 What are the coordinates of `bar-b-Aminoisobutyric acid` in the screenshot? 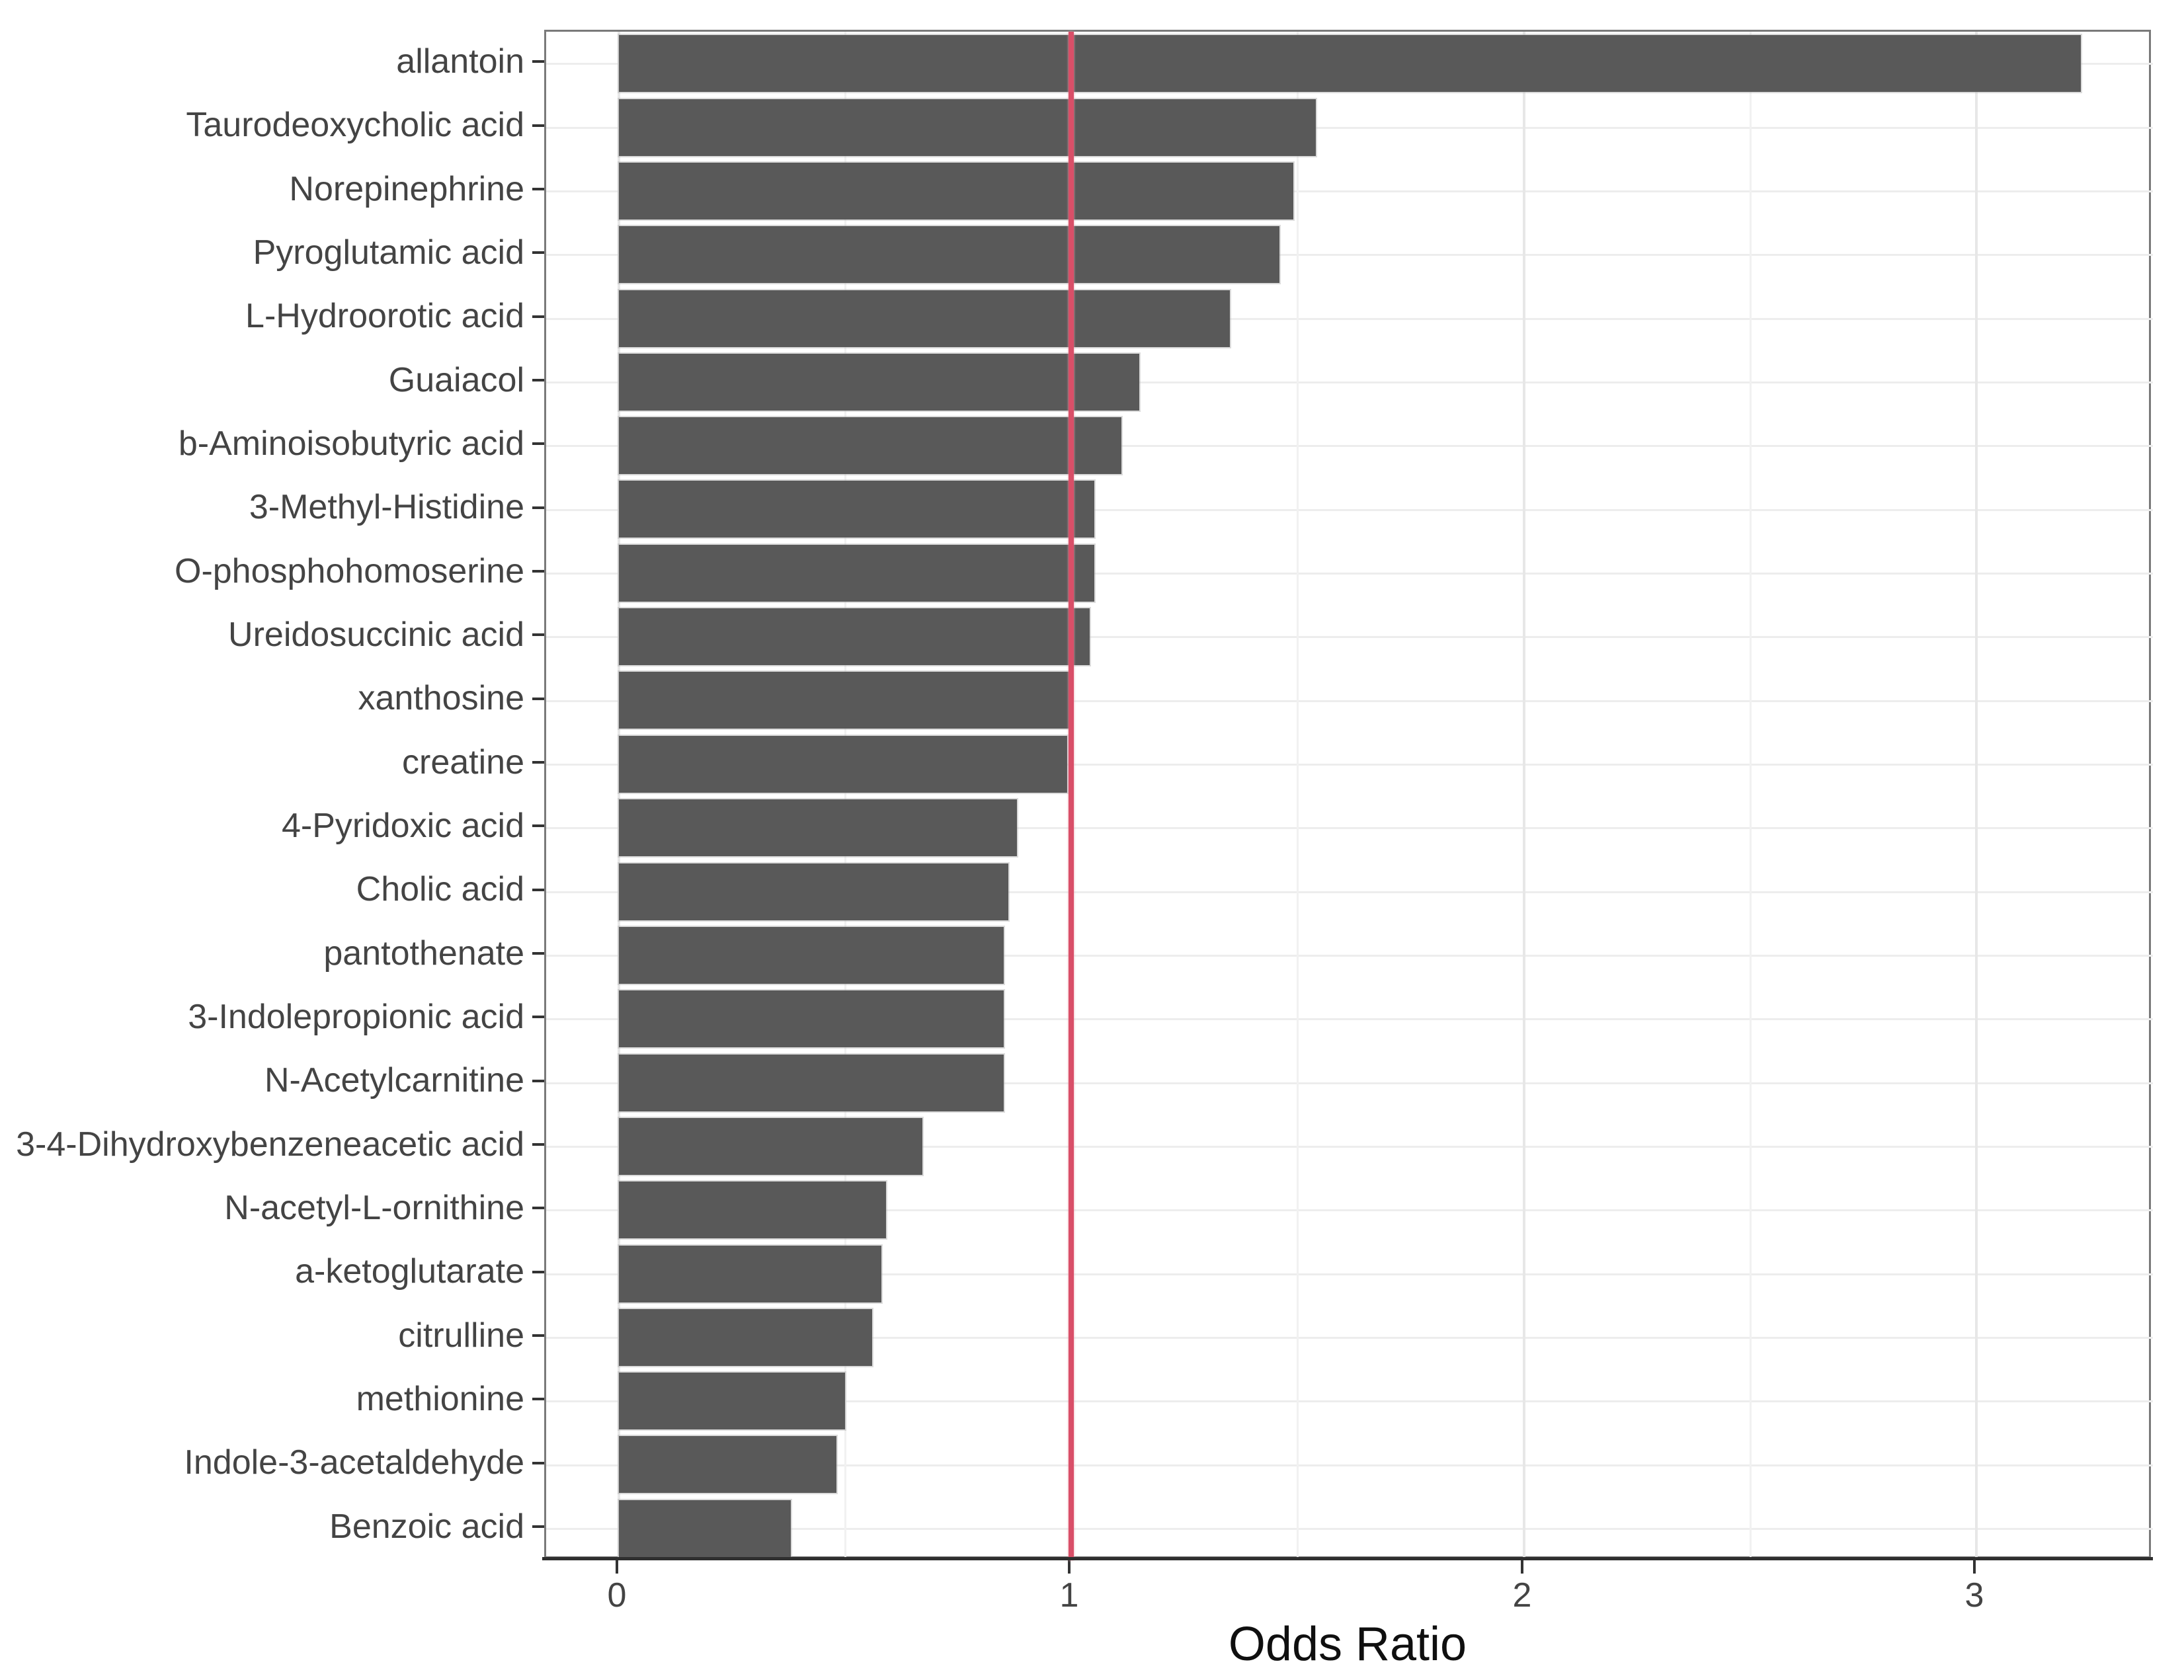 It's located at (870, 445).